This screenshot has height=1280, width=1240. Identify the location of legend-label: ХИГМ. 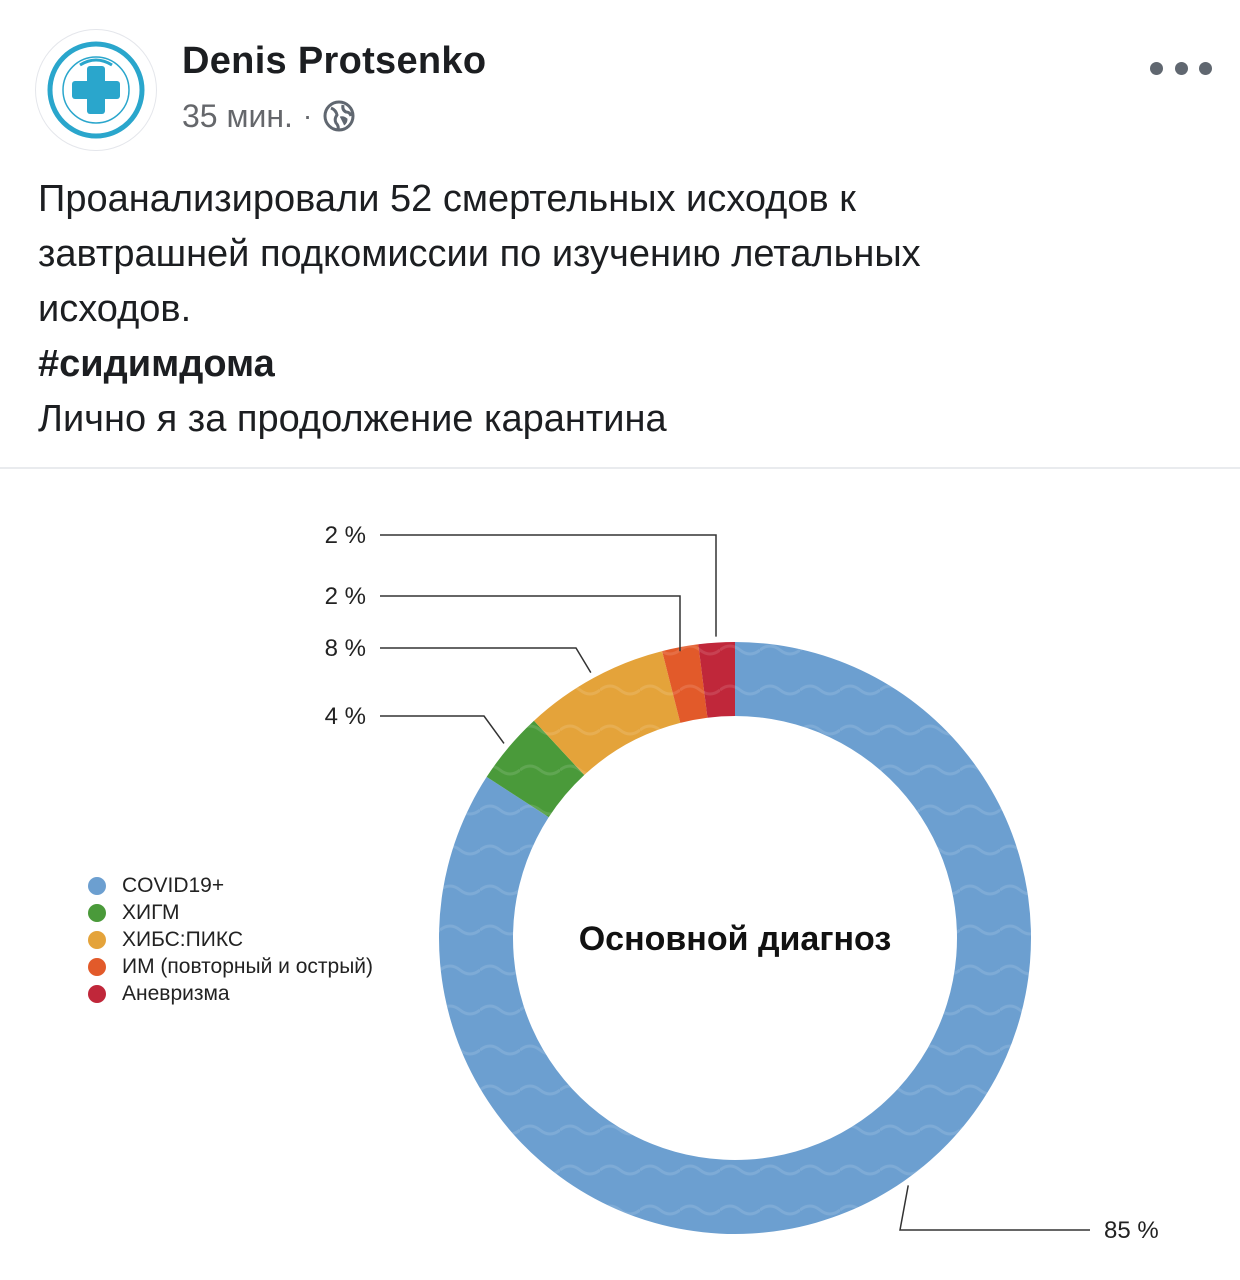
(151, 912).